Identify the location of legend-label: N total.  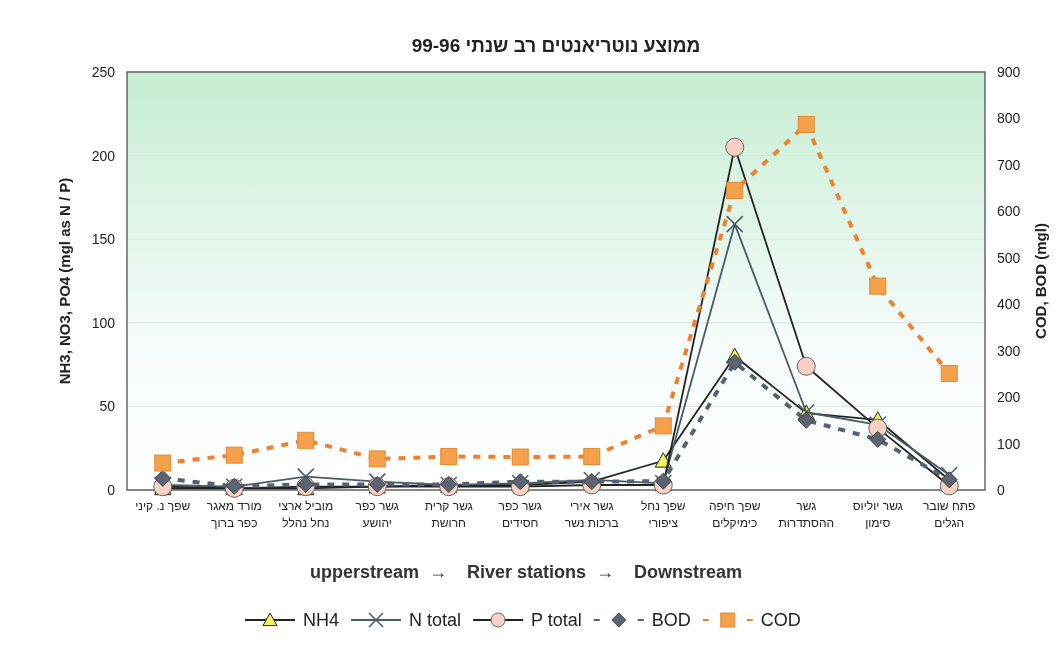
(435, 620).